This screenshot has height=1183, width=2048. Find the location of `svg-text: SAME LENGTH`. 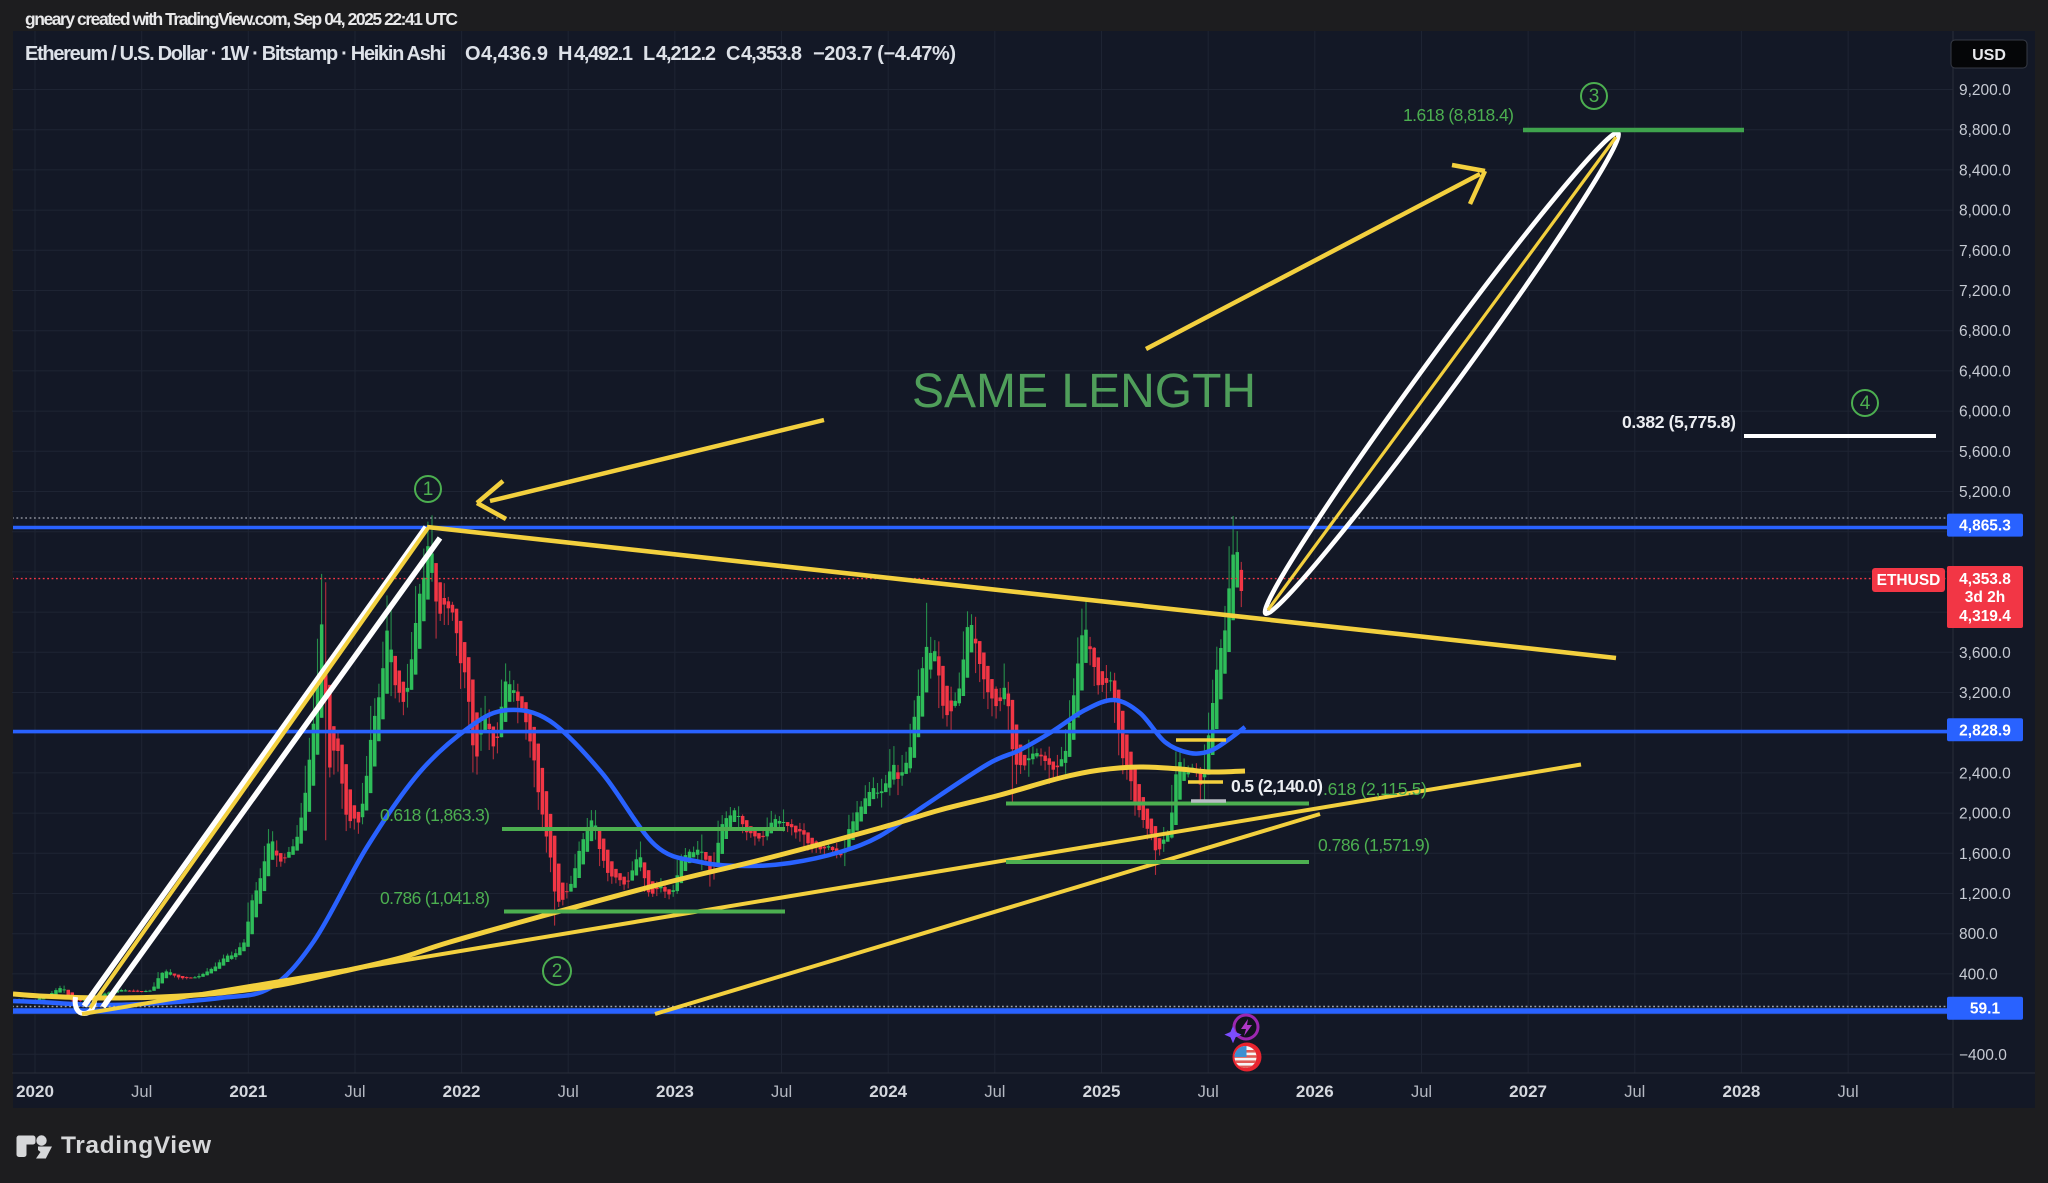

svg-text: SAME LENGTH is located at coordinates (1084, 391).